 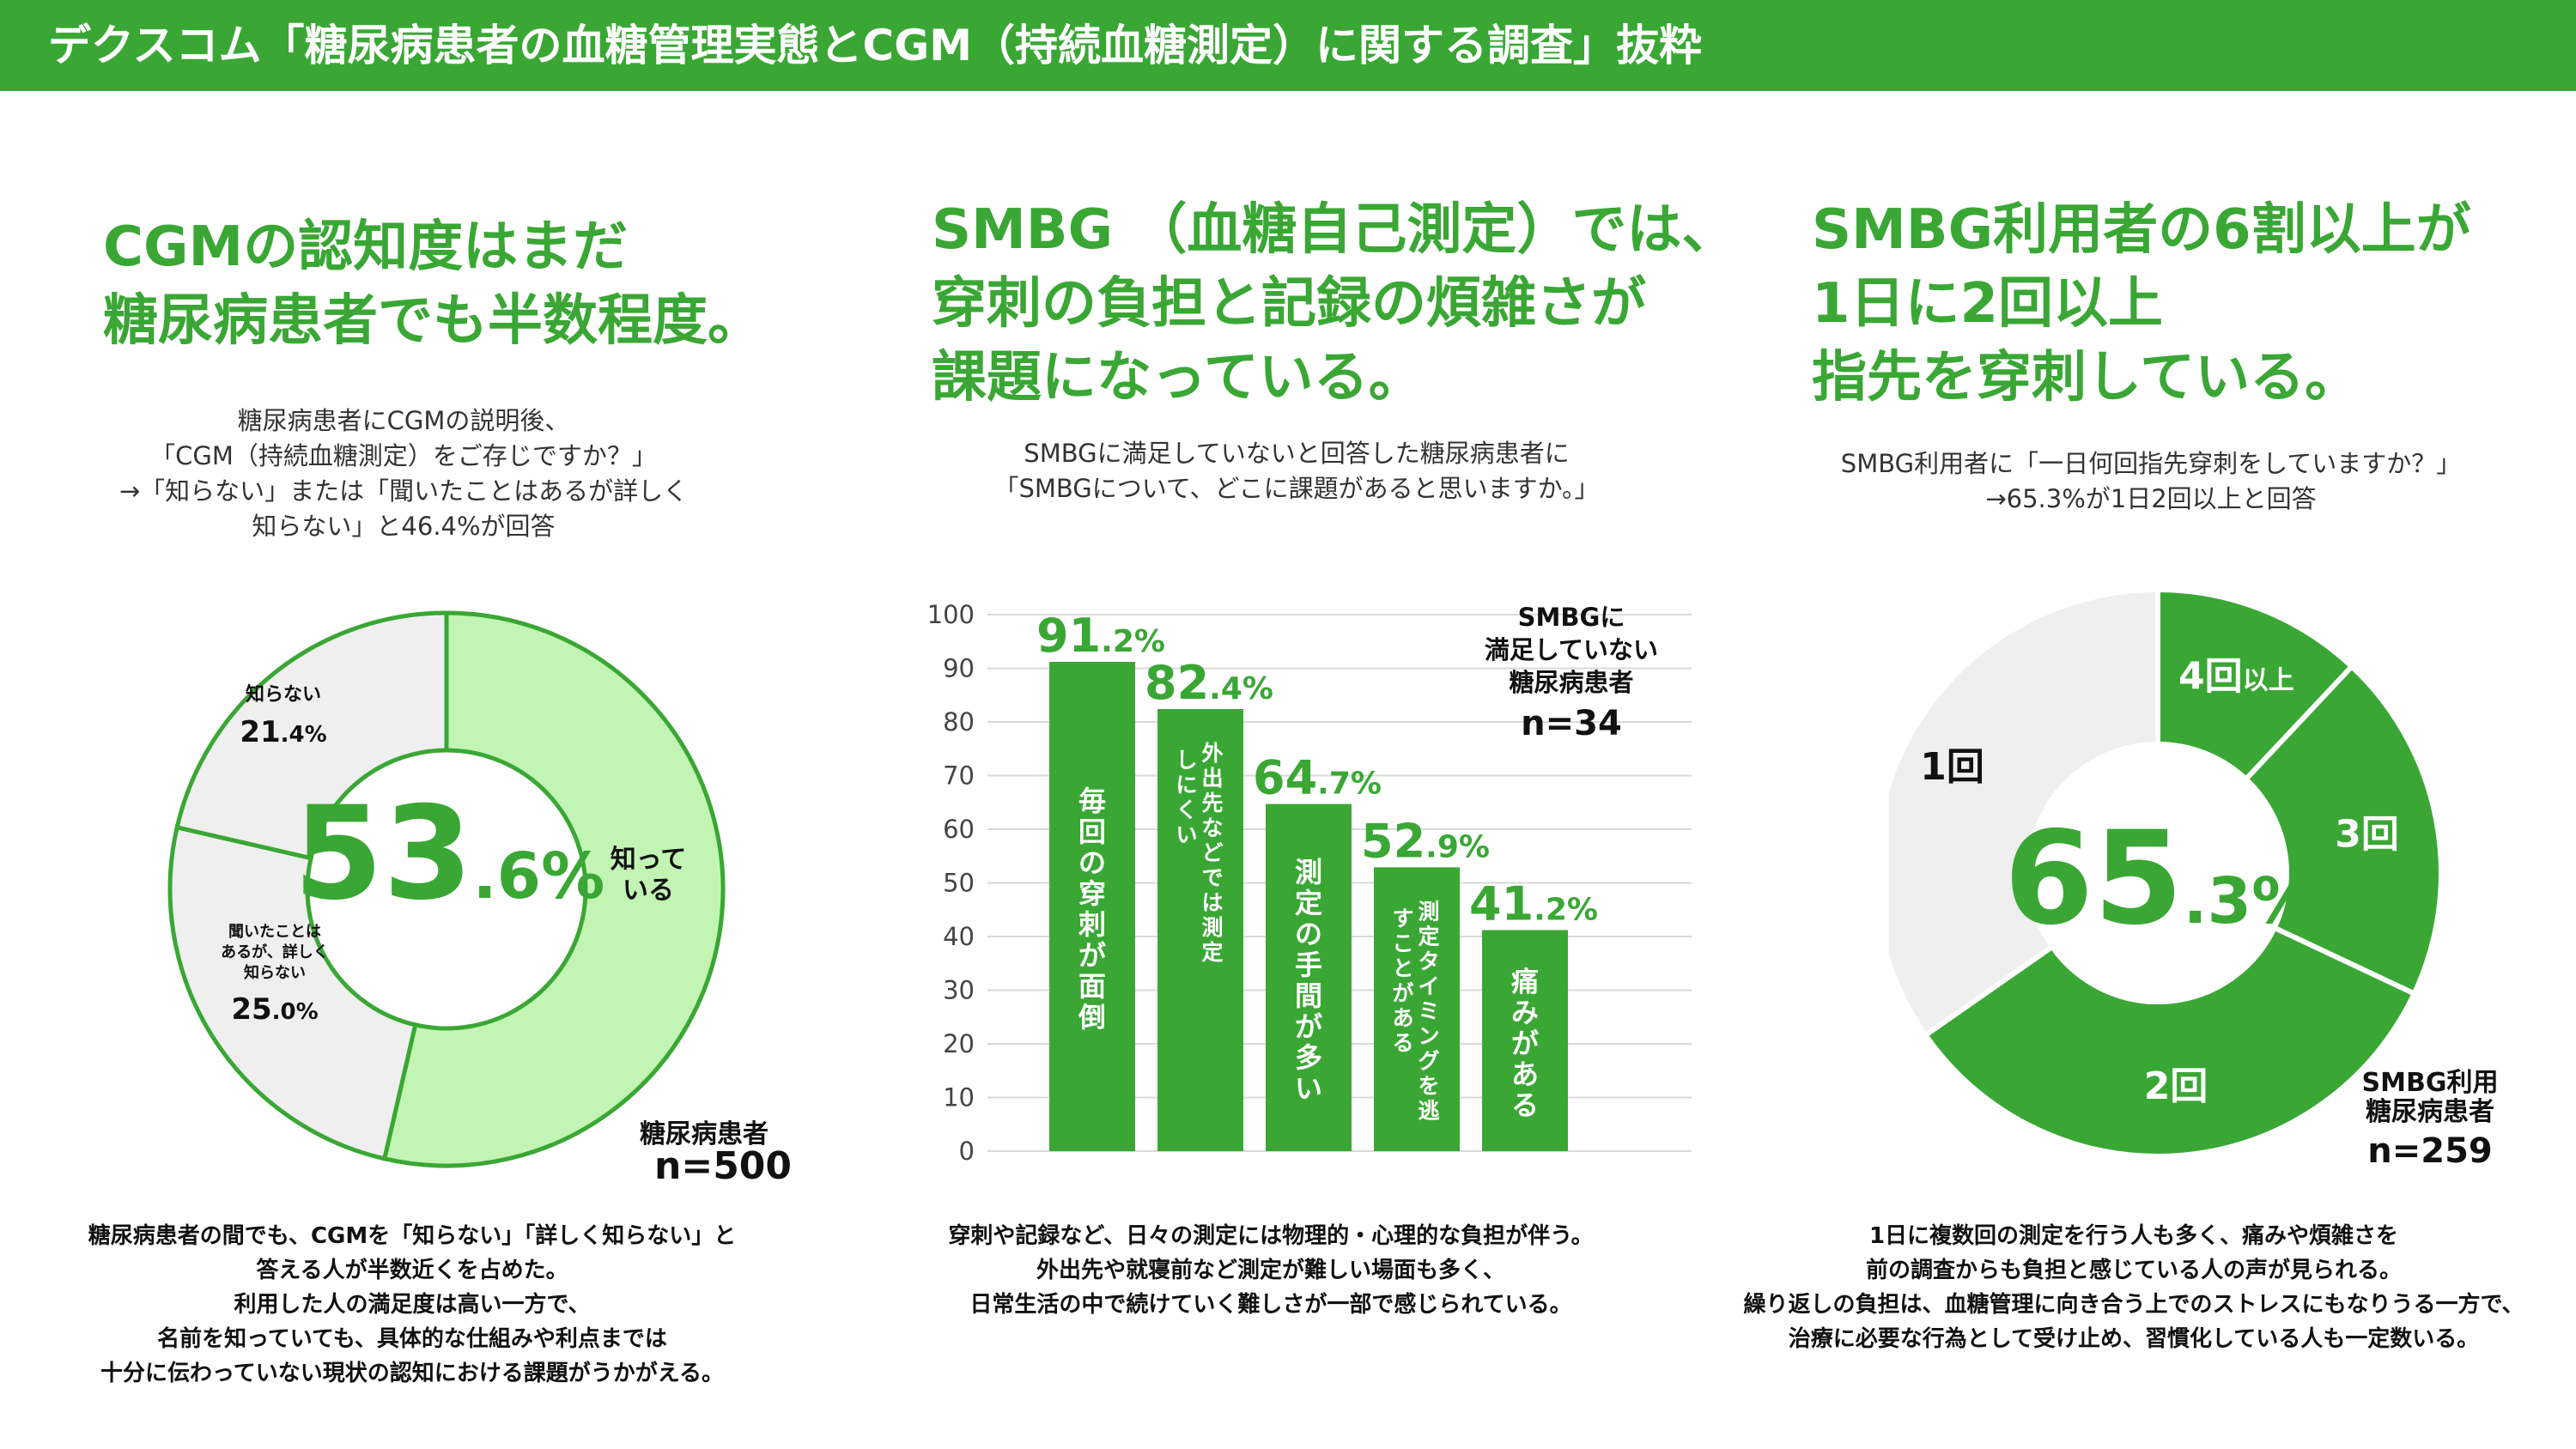 What do you see at coordinates (1502, 904) in the screenshot?
I see `bar-value-big: 41` at bounding box center [1502, 904].